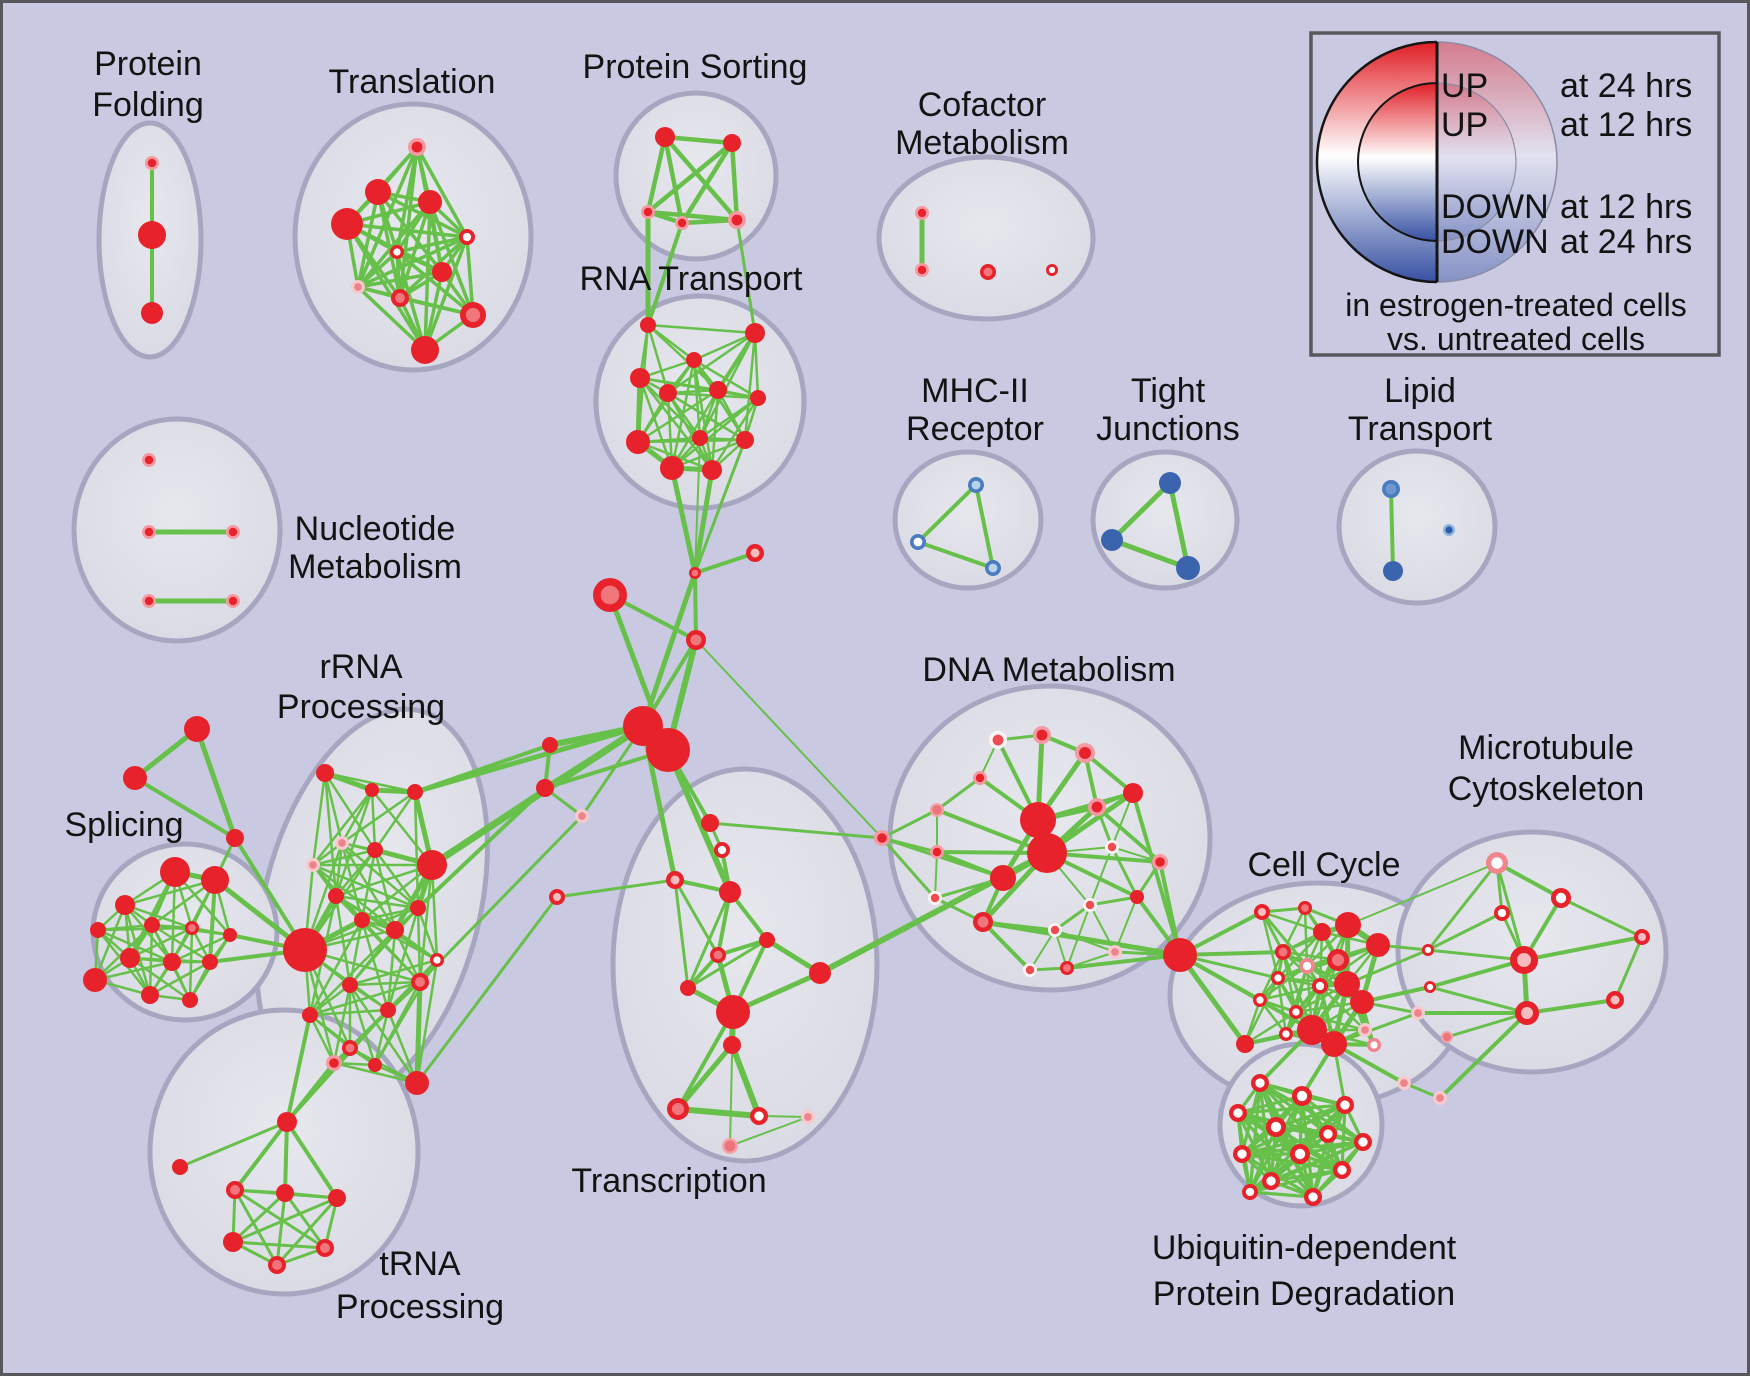  What do you see at coordinates (1141, 511) in the screenshot?
I see `edge-tight` at bounding box center [1141, 511].